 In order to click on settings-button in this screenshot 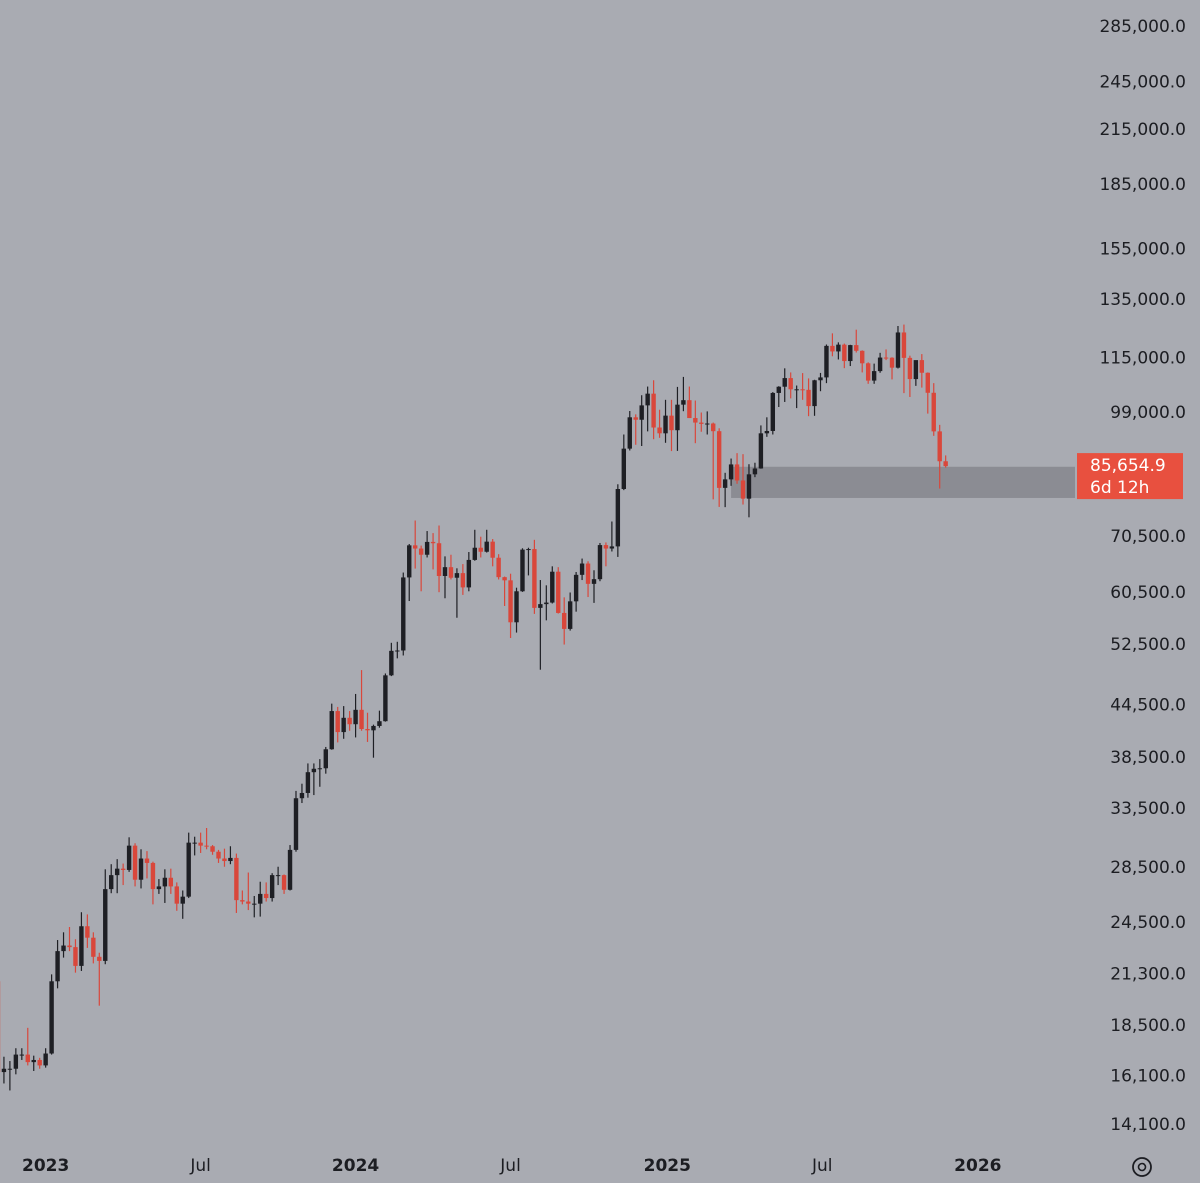, I will do `click(1142, 1167)`.